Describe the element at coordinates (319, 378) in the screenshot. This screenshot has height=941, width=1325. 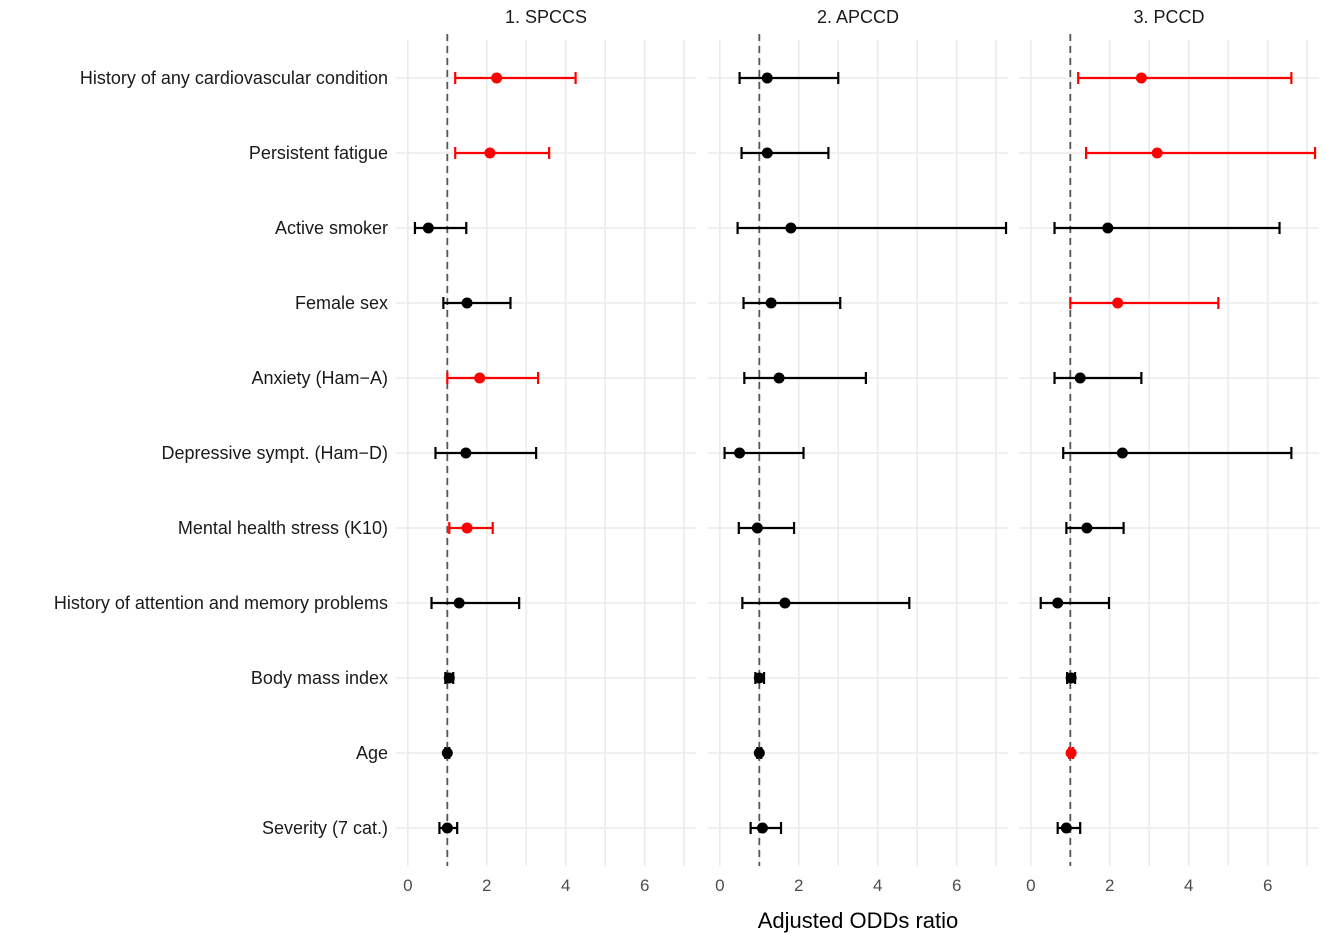
I see `row-label: Anxiety (Ham−A)` at that location.